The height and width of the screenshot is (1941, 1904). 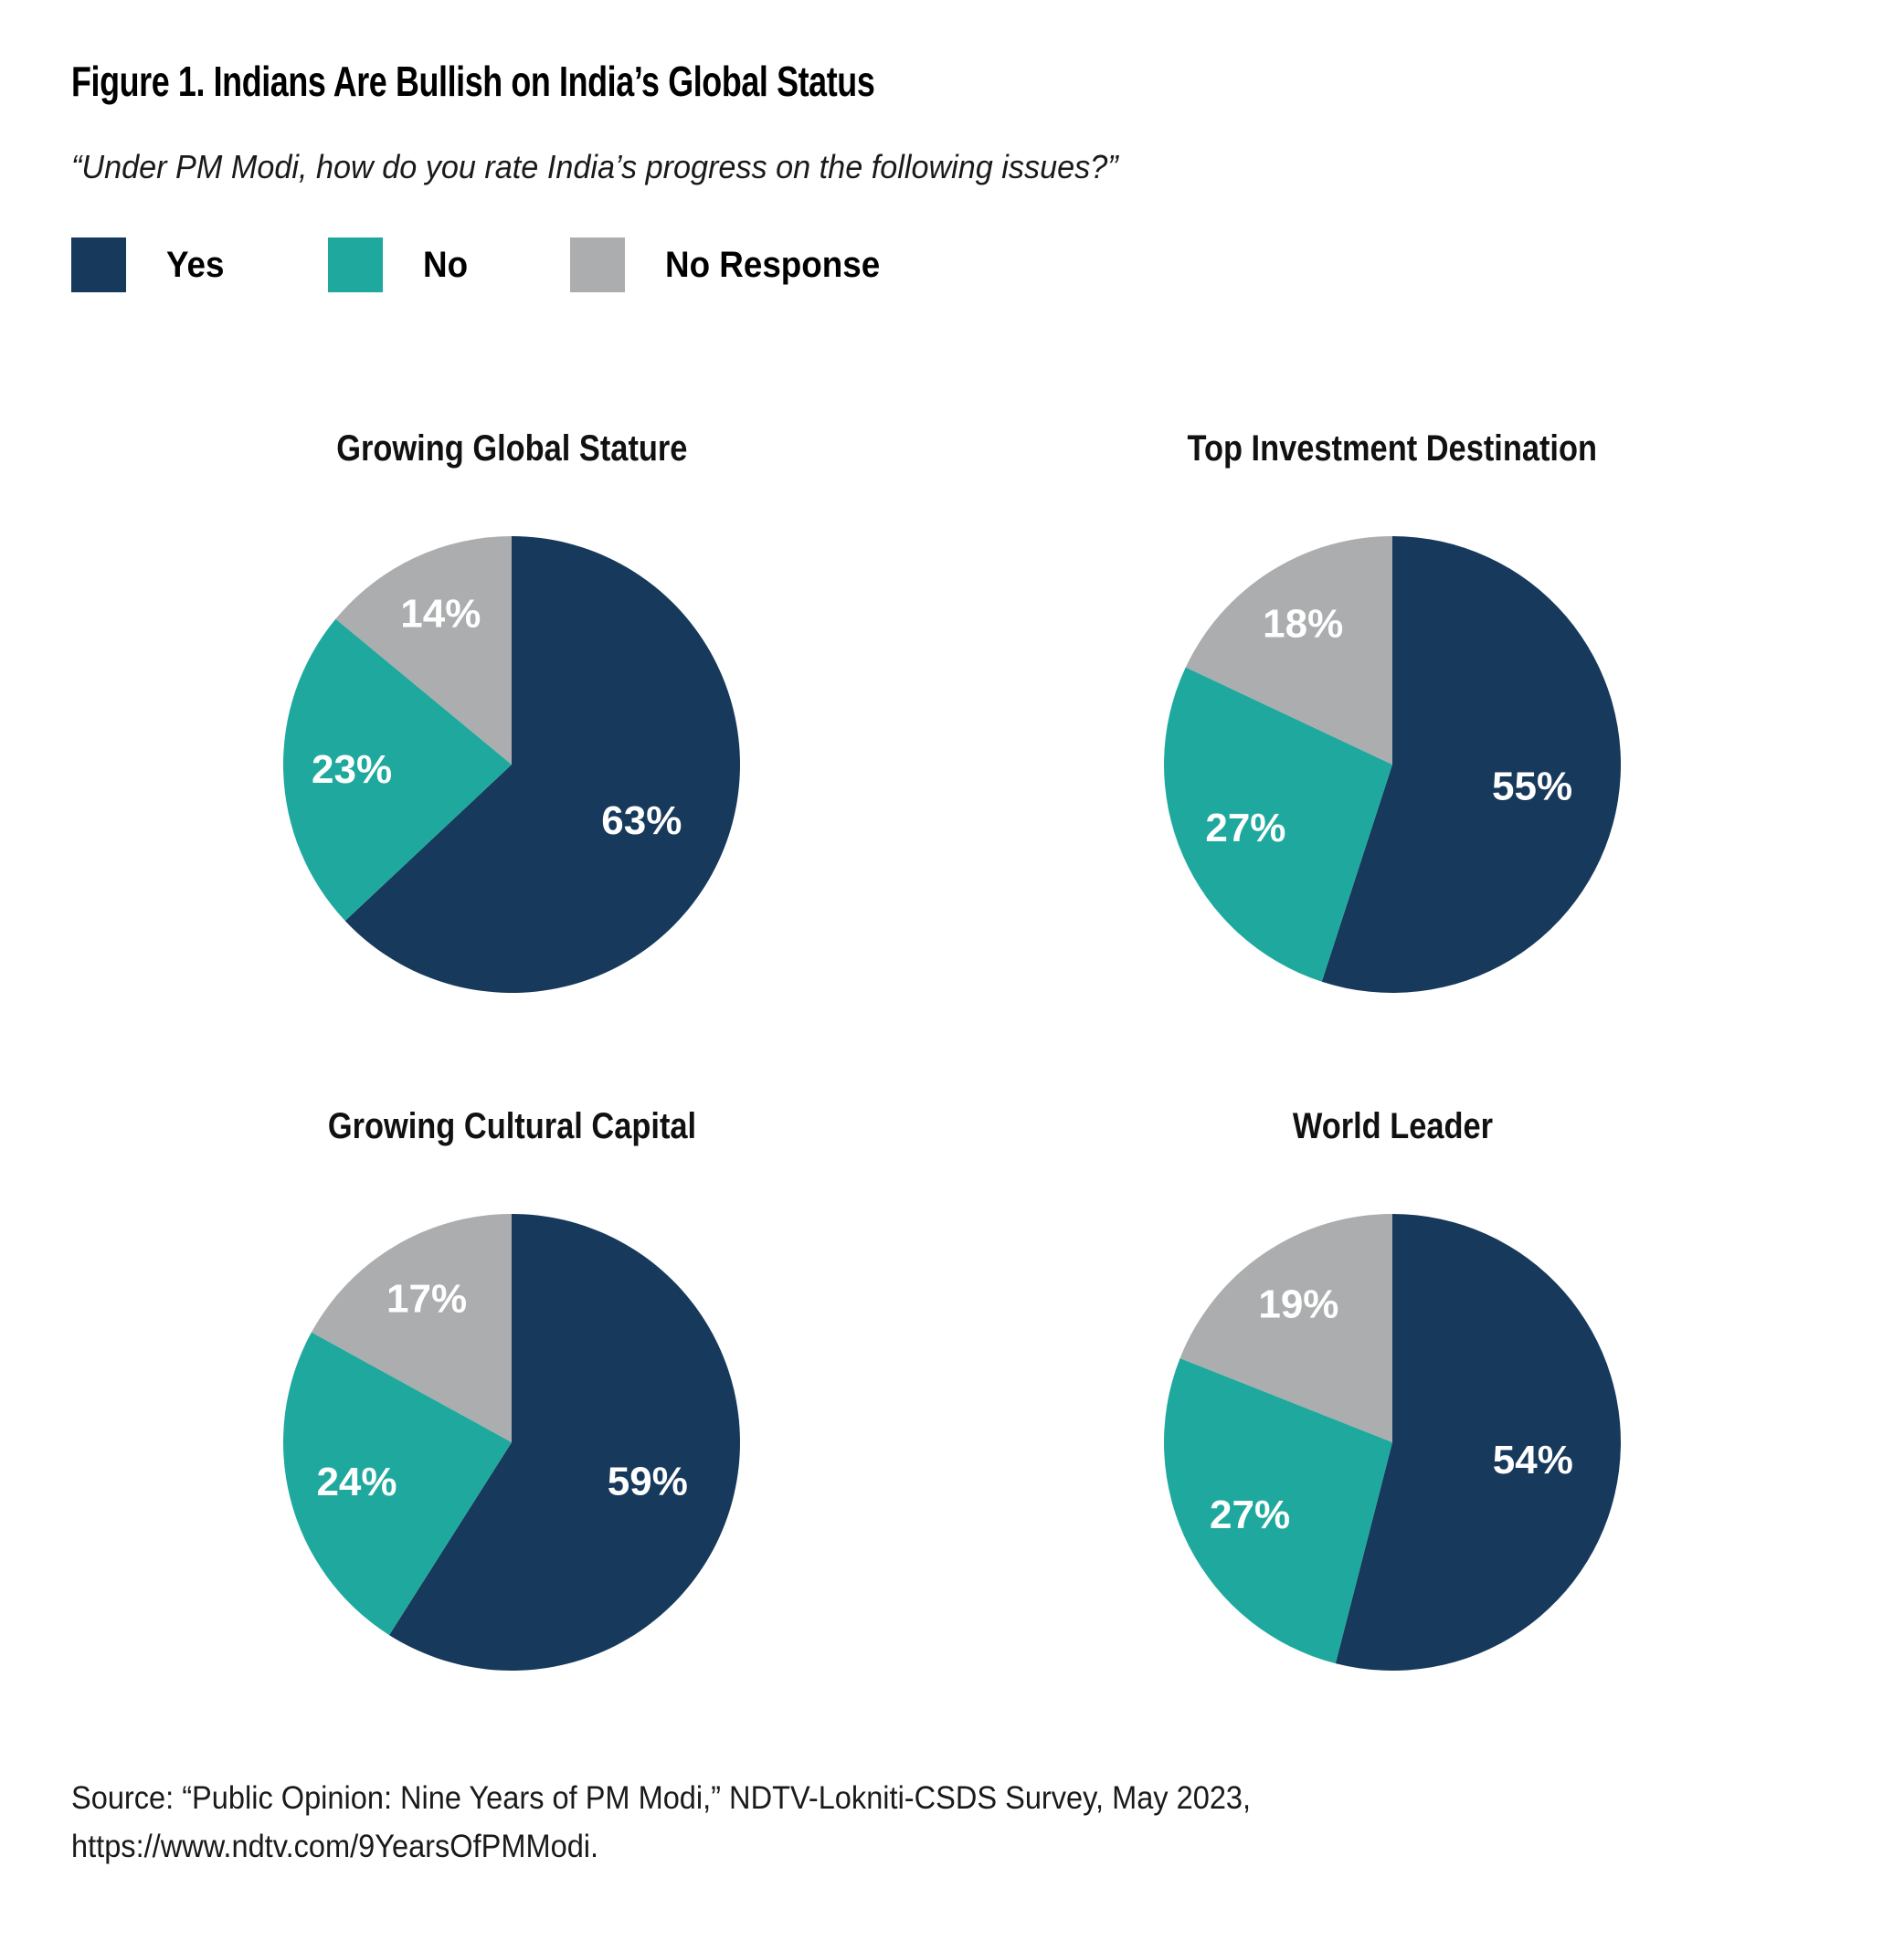 I want to click on pie-value-label-yes: 63%, so click(x=642, y=820).